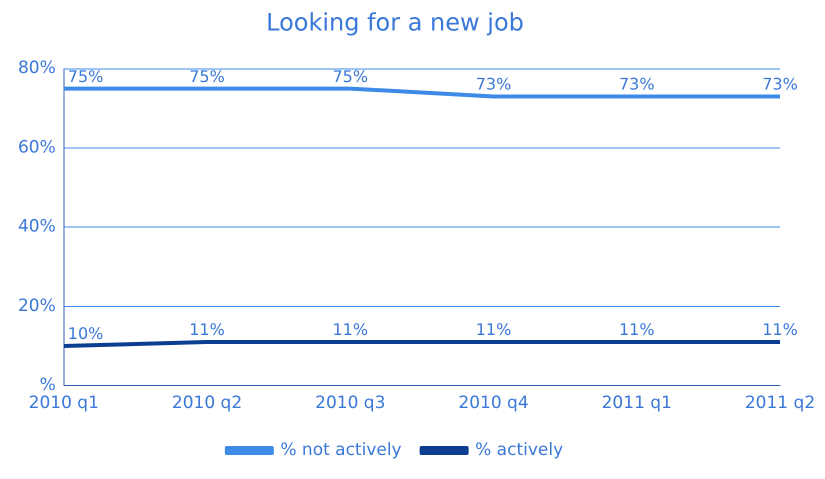  I want to click on x-tick-label: 2011 q2, so click(780, 403).